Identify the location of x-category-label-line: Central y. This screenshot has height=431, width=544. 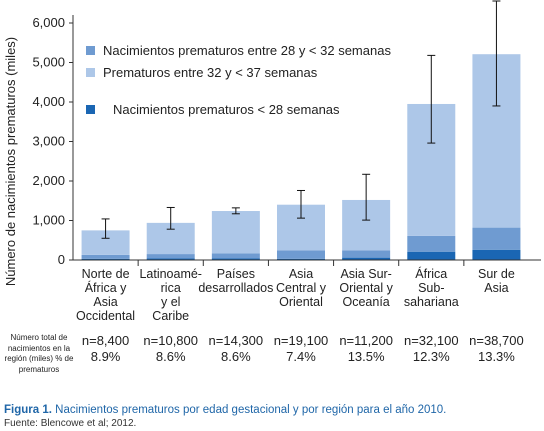
(301, 288).